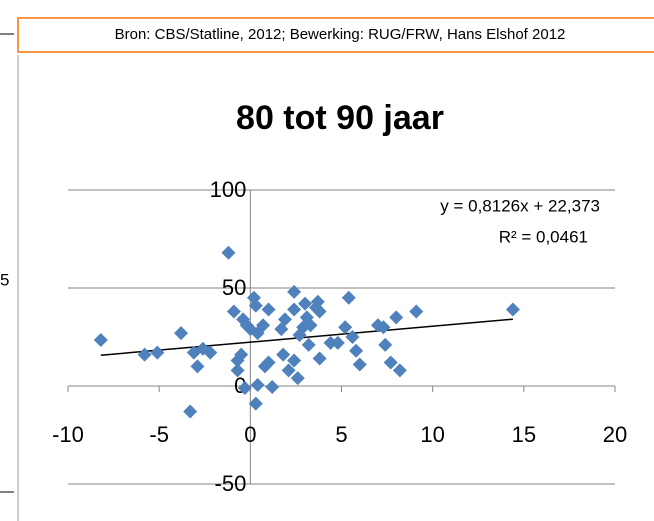 The width and height of the screenshot is (654, 521). What do you see at coordinates (432, 434) in the screenshot?
I see `x-tick-label: 10` at bounding box center [432, 434].